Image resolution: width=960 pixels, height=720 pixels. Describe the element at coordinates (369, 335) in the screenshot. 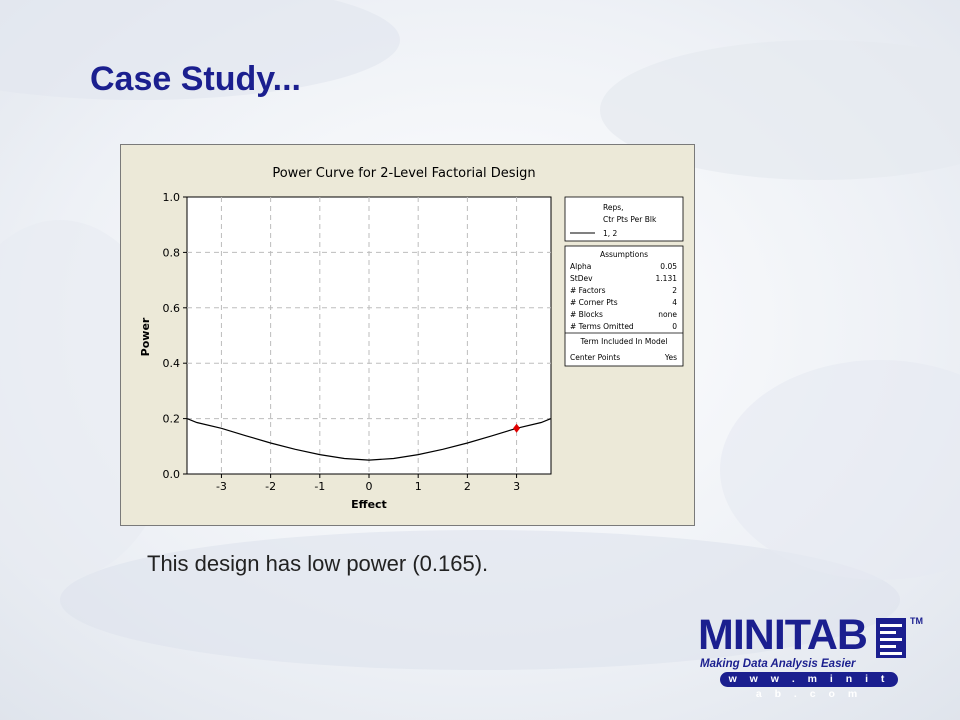

I see `grid-layer` at that location.